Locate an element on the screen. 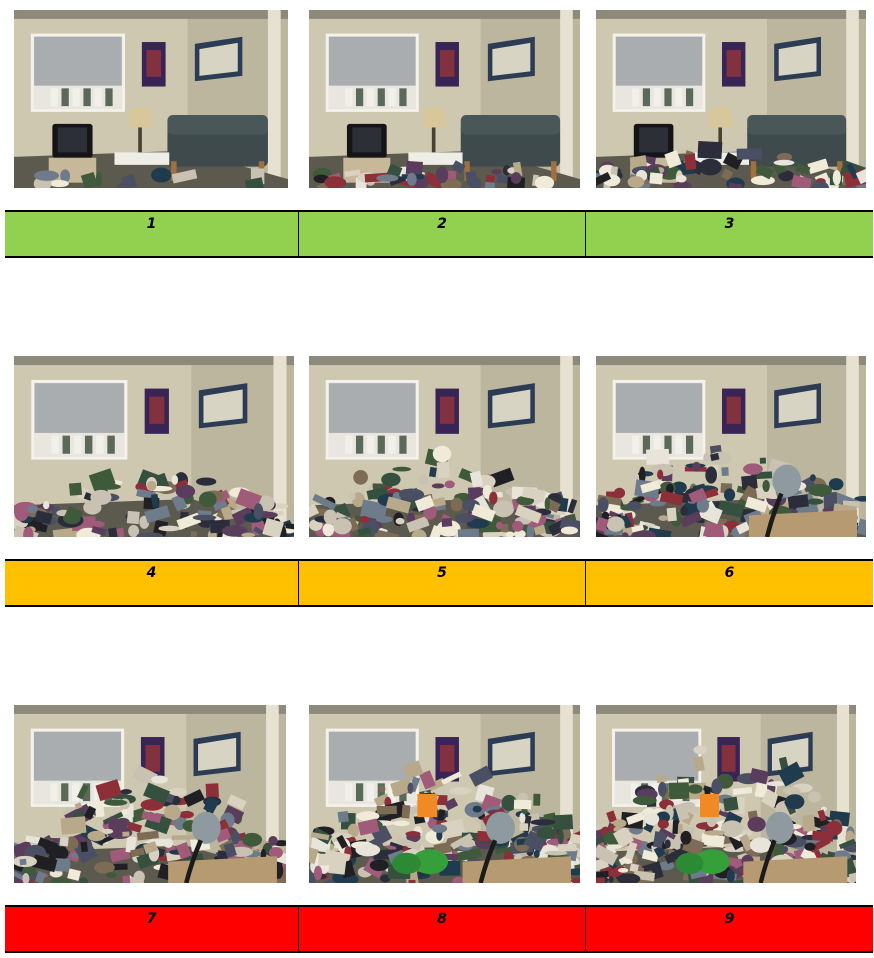 This screenshot has width=874, height=958. level-label-7: 7 is located at coordinates (152, 929).